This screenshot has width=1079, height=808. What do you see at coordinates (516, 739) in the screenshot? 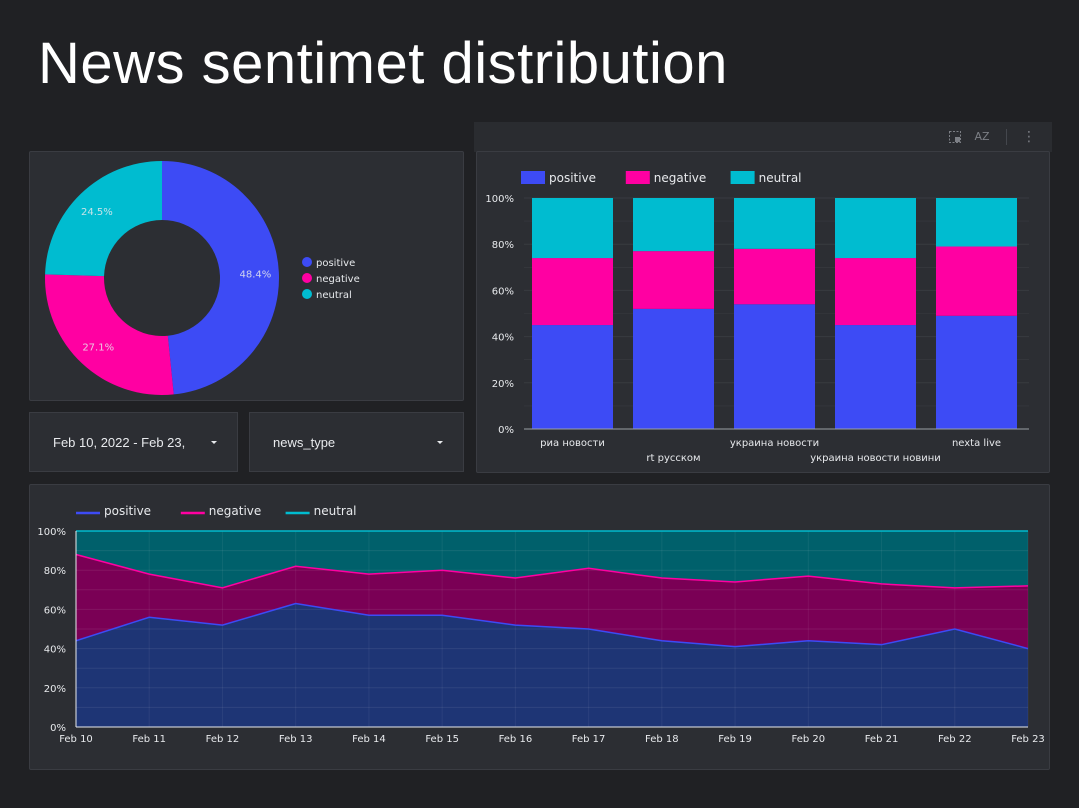
I see `x-tick-label: Feb 16` at bounding box center [516, 739].